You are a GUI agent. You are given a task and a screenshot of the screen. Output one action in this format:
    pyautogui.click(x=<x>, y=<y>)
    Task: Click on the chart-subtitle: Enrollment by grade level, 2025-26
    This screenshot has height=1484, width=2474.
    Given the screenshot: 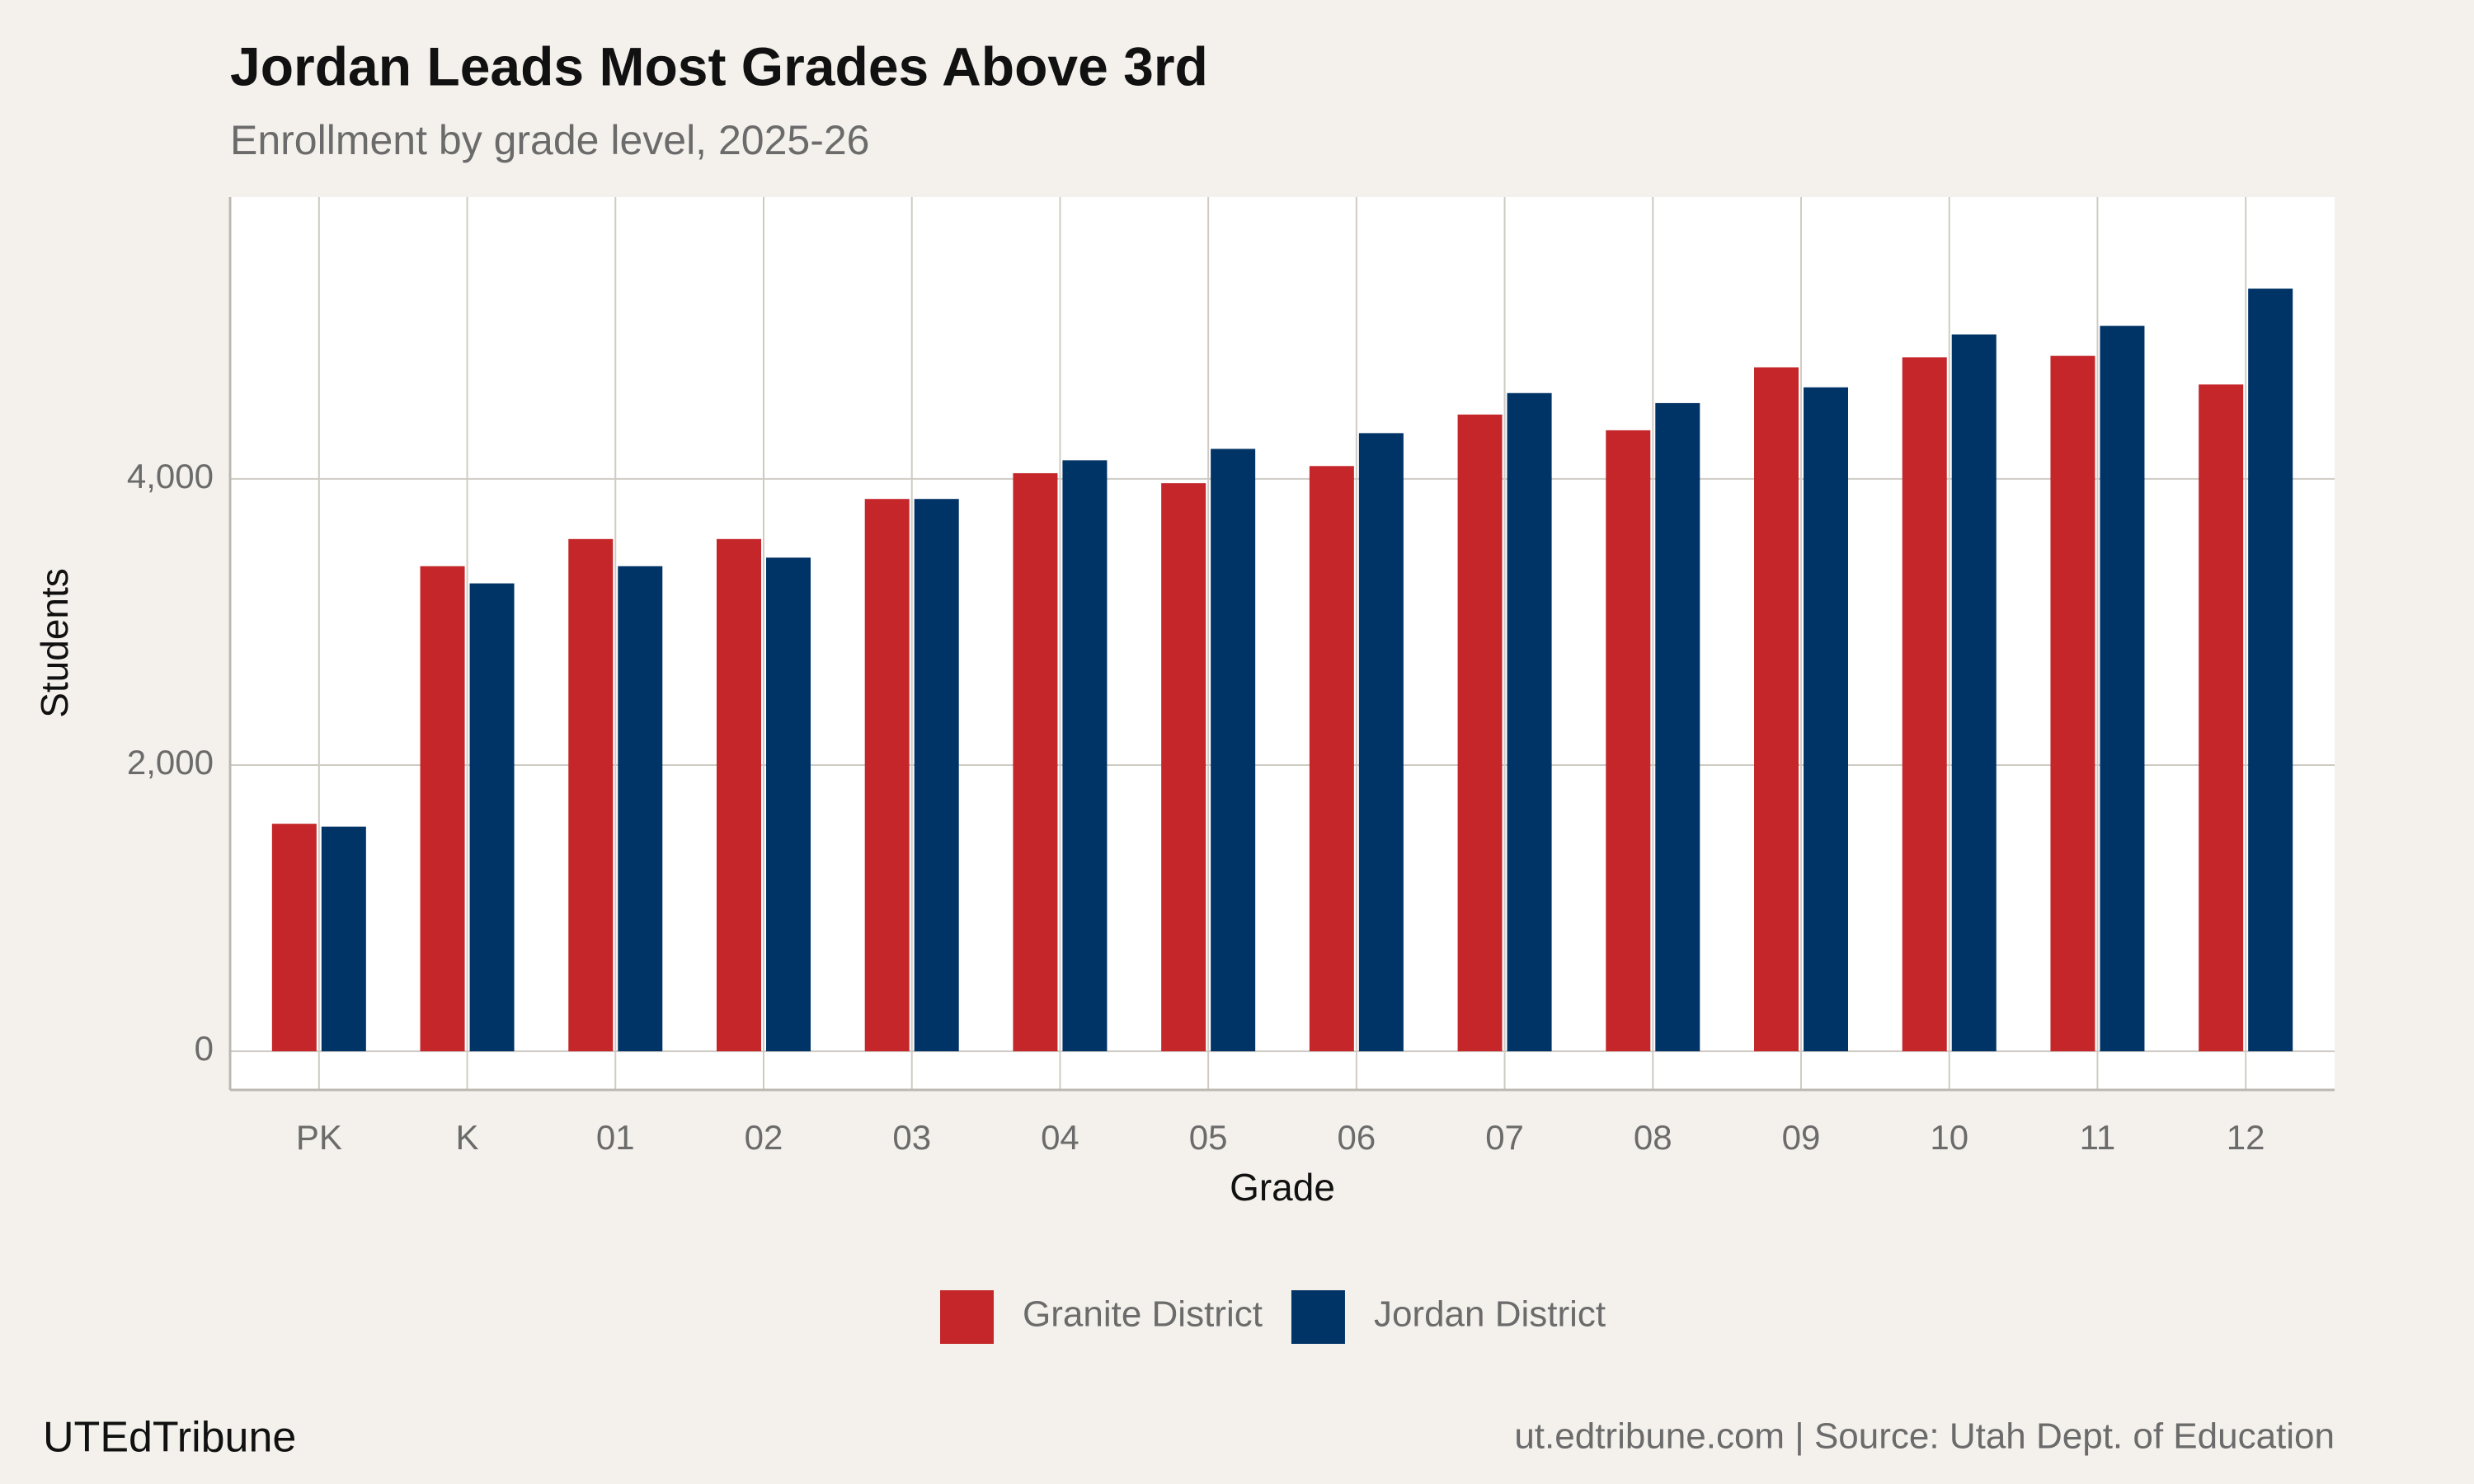 What is the action you would take?
    pyautogui.click(x=549, y=140)
    